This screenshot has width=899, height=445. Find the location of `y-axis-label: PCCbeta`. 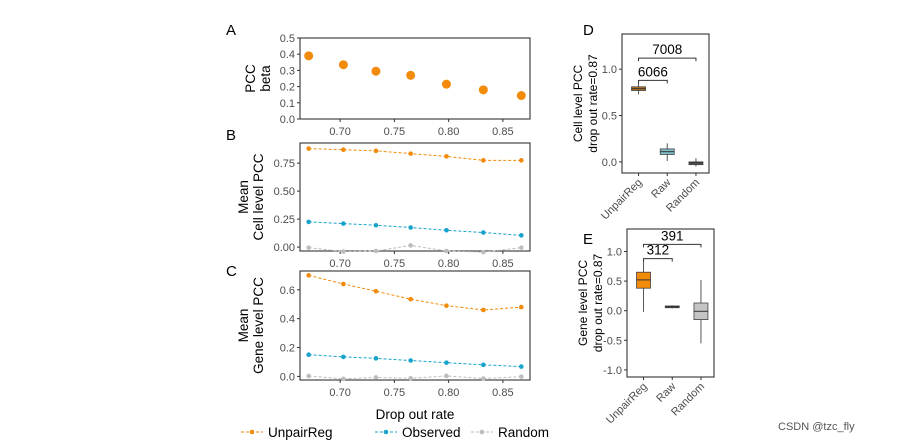

y-axis-label: PCCbeta is located at coordinates (258, 78).